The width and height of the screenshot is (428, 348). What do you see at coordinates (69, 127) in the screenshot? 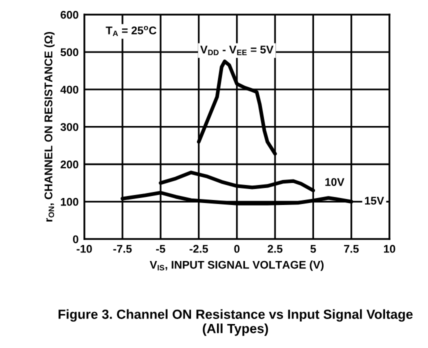
I see `y-tick-label: 300` at bounding box center [69, 127].